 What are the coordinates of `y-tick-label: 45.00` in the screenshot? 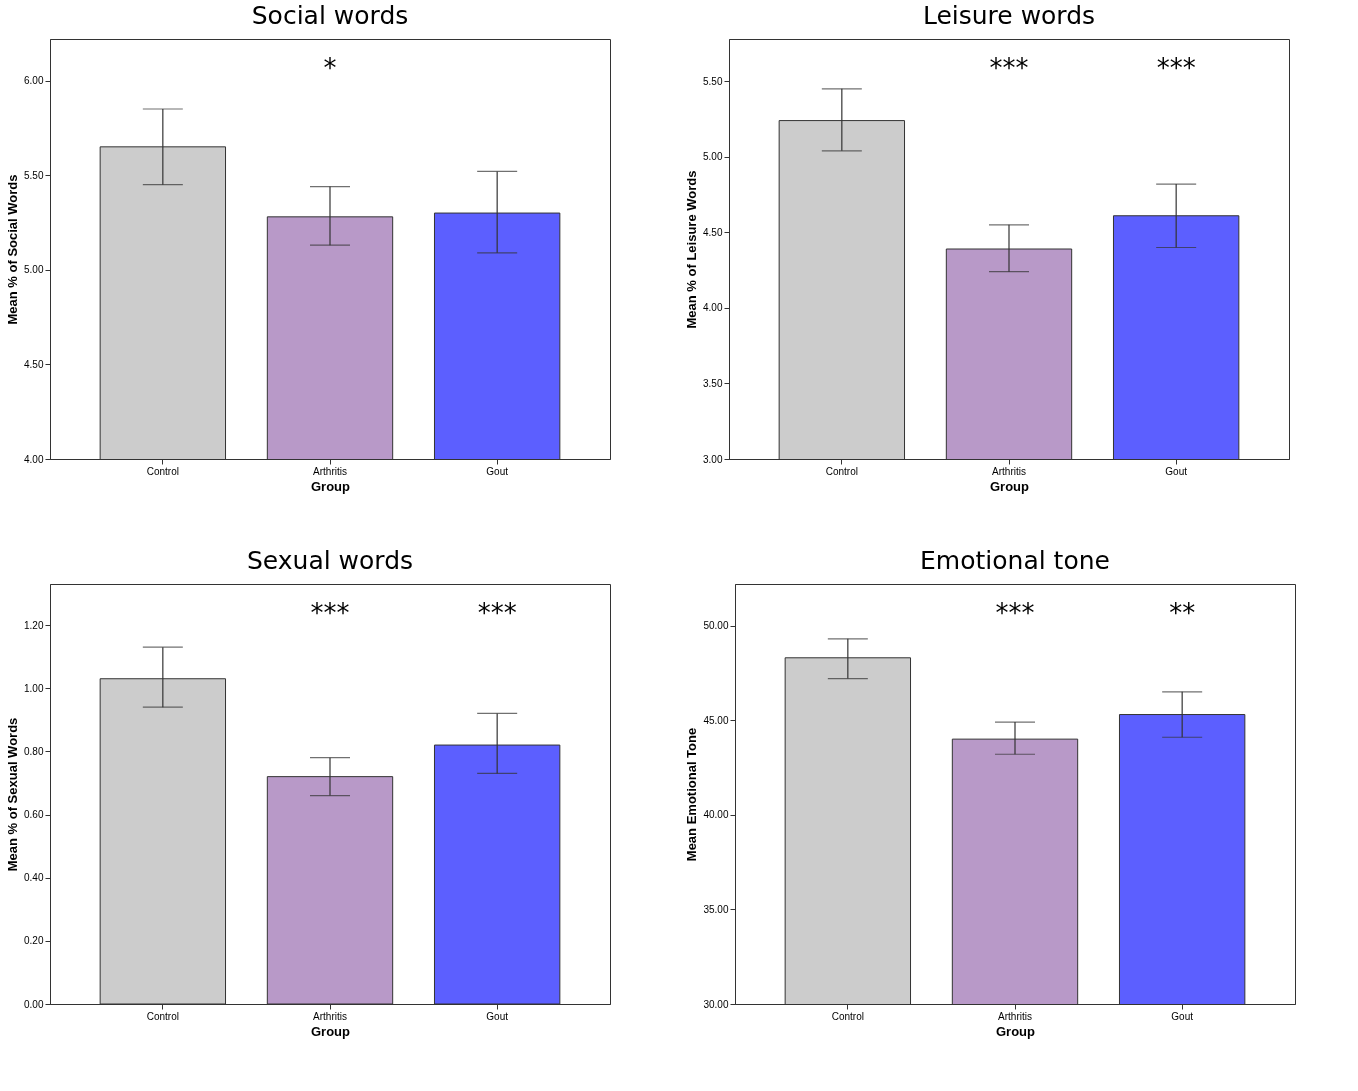 It's located at (716, 720).